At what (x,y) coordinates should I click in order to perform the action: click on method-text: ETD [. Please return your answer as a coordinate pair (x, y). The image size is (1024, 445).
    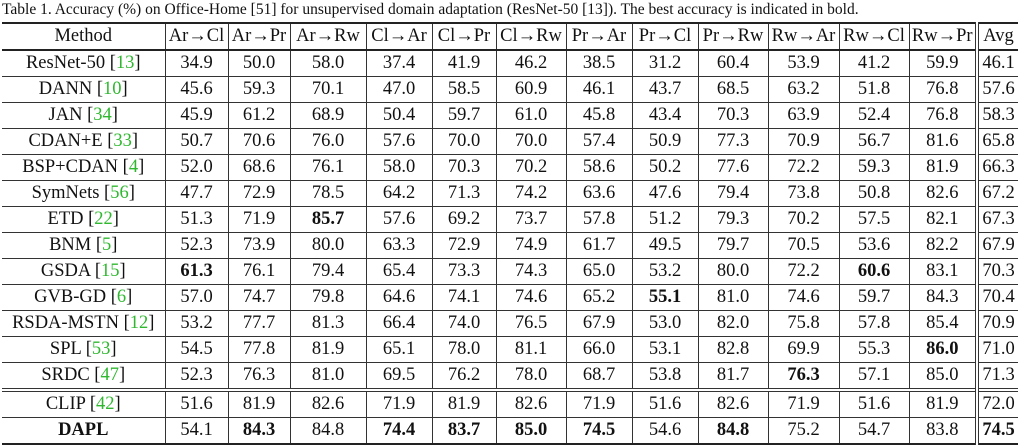
    Looking at the image, I should click on (71, 219).